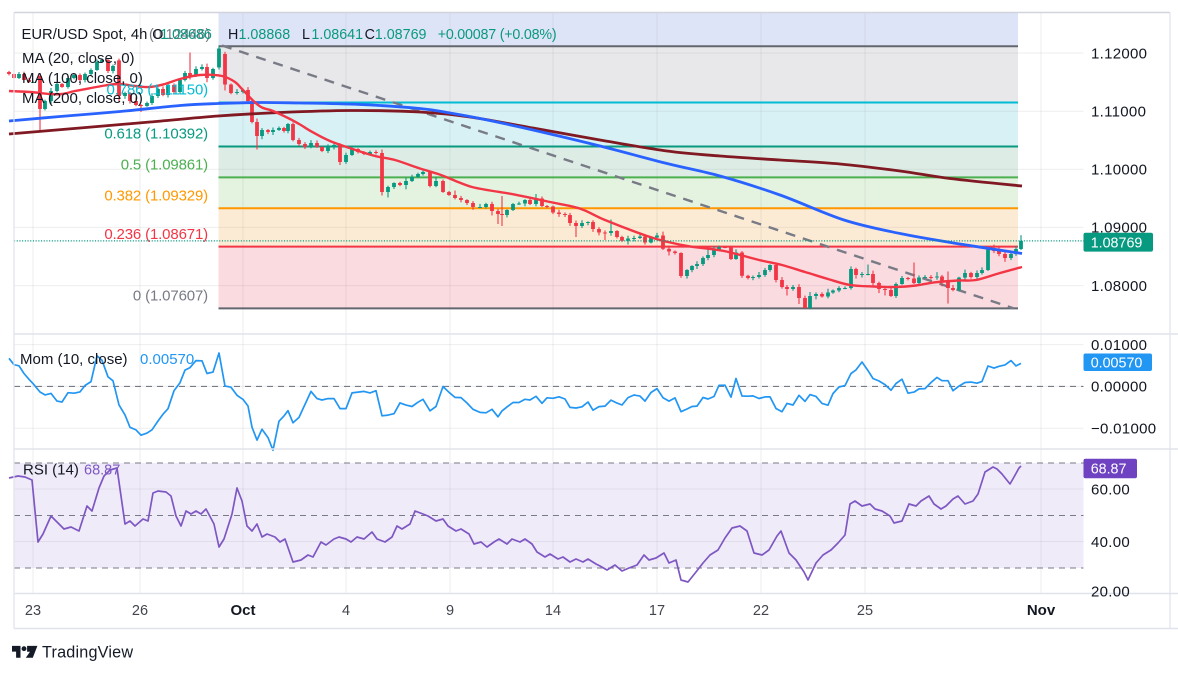 This screenshot has width=1178, height=674. I want to click on svg-text: −0.01000, so click(1123, 429).